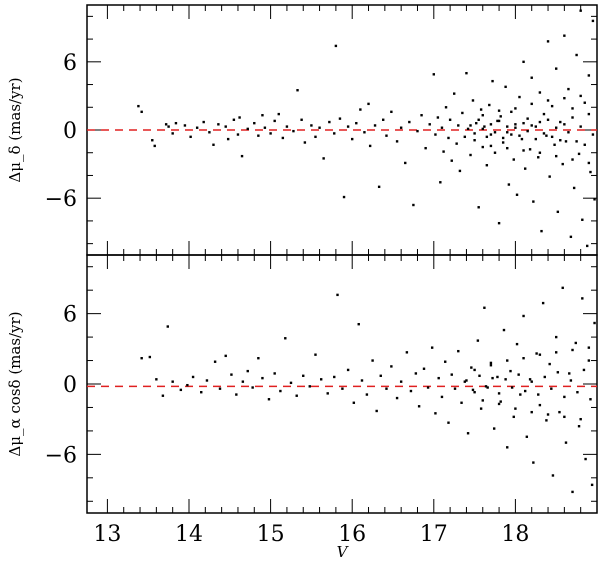  Describe the element at coordinates (343, 552) in the screenshot. I see `x-axis-label: V` at that location.